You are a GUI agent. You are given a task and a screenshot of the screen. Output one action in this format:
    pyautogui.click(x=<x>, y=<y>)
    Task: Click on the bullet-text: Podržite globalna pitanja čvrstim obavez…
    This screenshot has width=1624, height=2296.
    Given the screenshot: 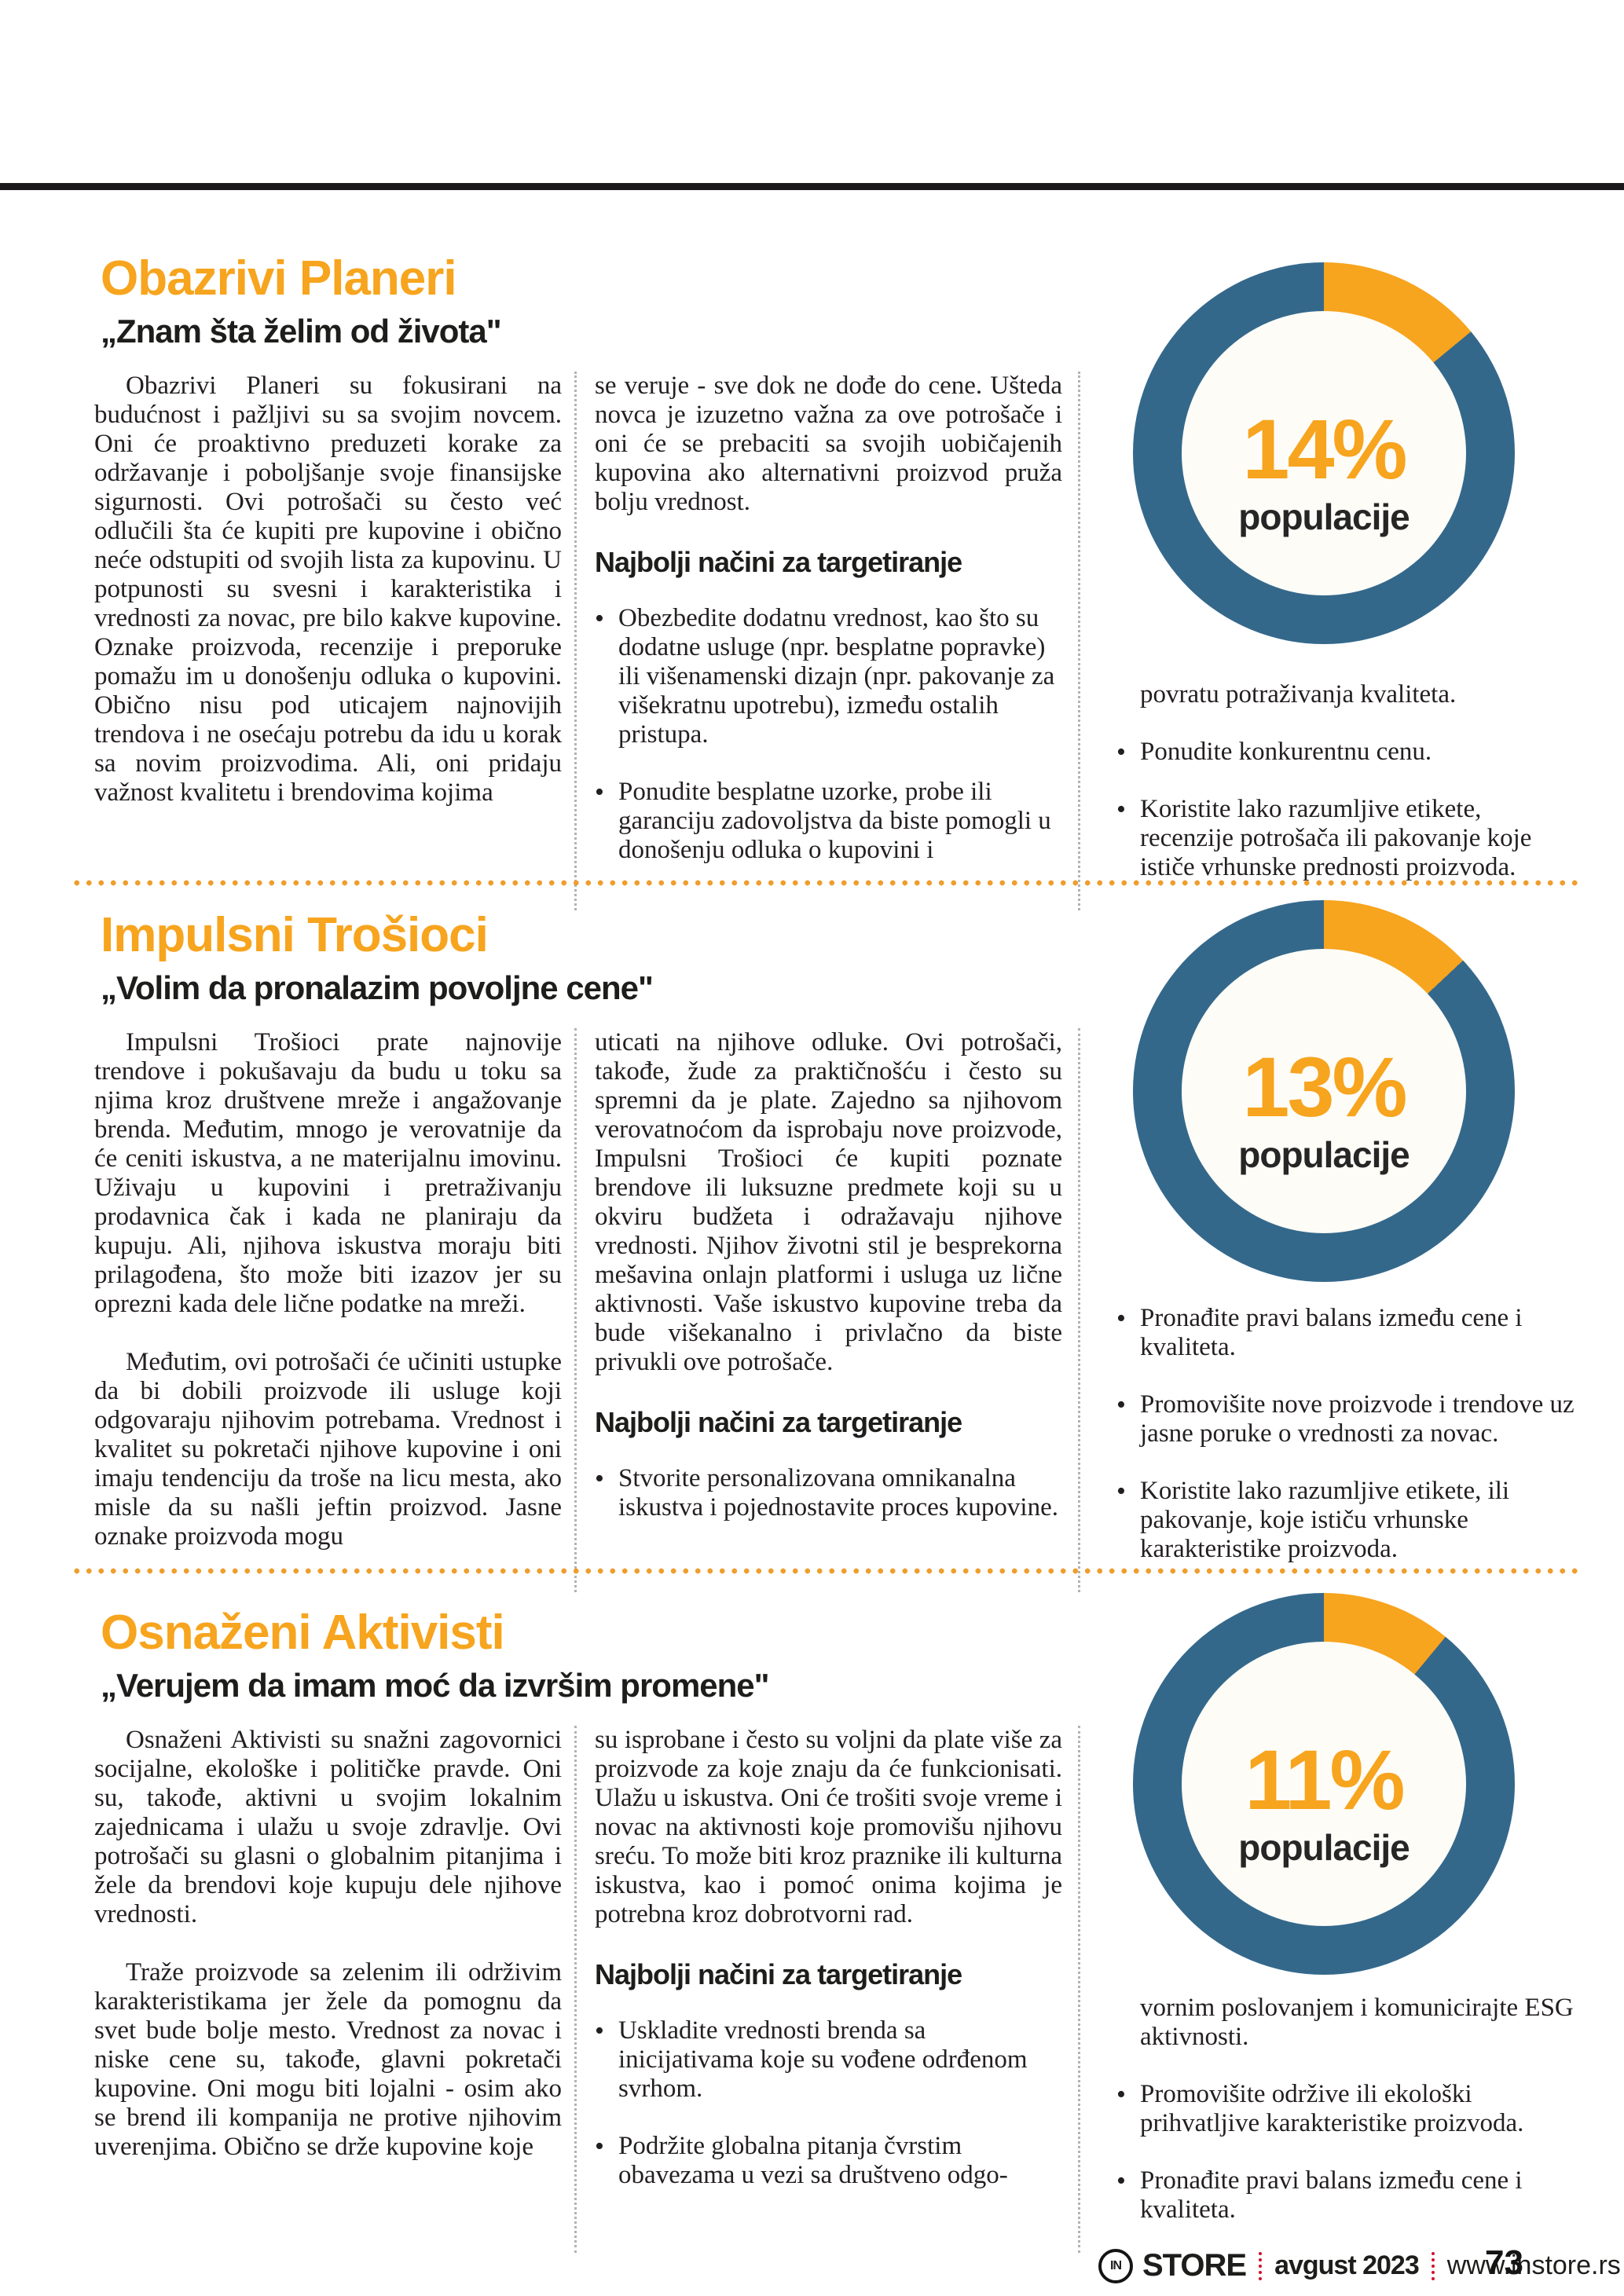 What is the action you would take?
    pyautogui.click(x=813, y=2160)
    